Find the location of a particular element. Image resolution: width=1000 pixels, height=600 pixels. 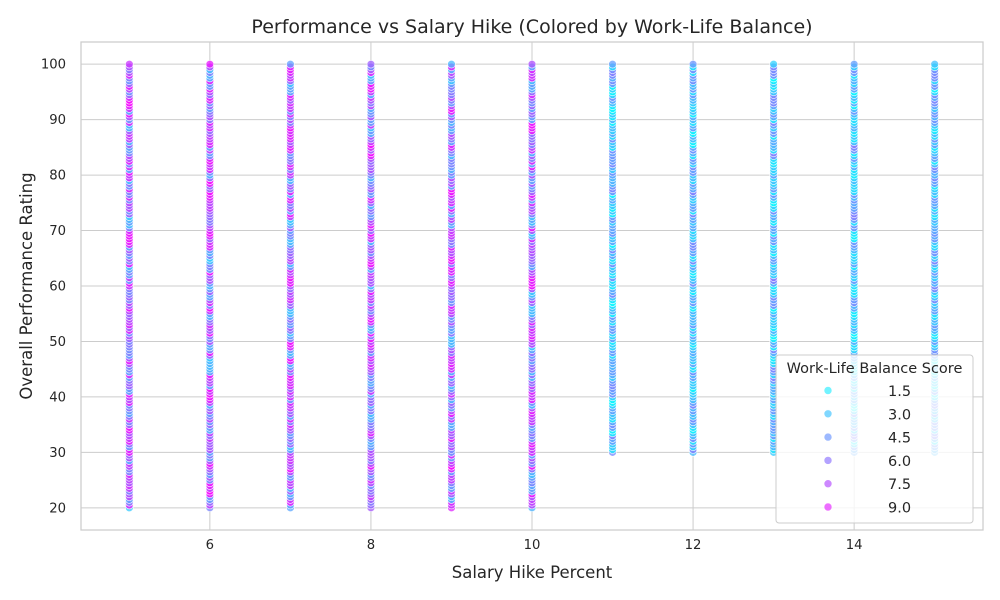

legend-label: 3.0 is located at coordinates (899, 415).